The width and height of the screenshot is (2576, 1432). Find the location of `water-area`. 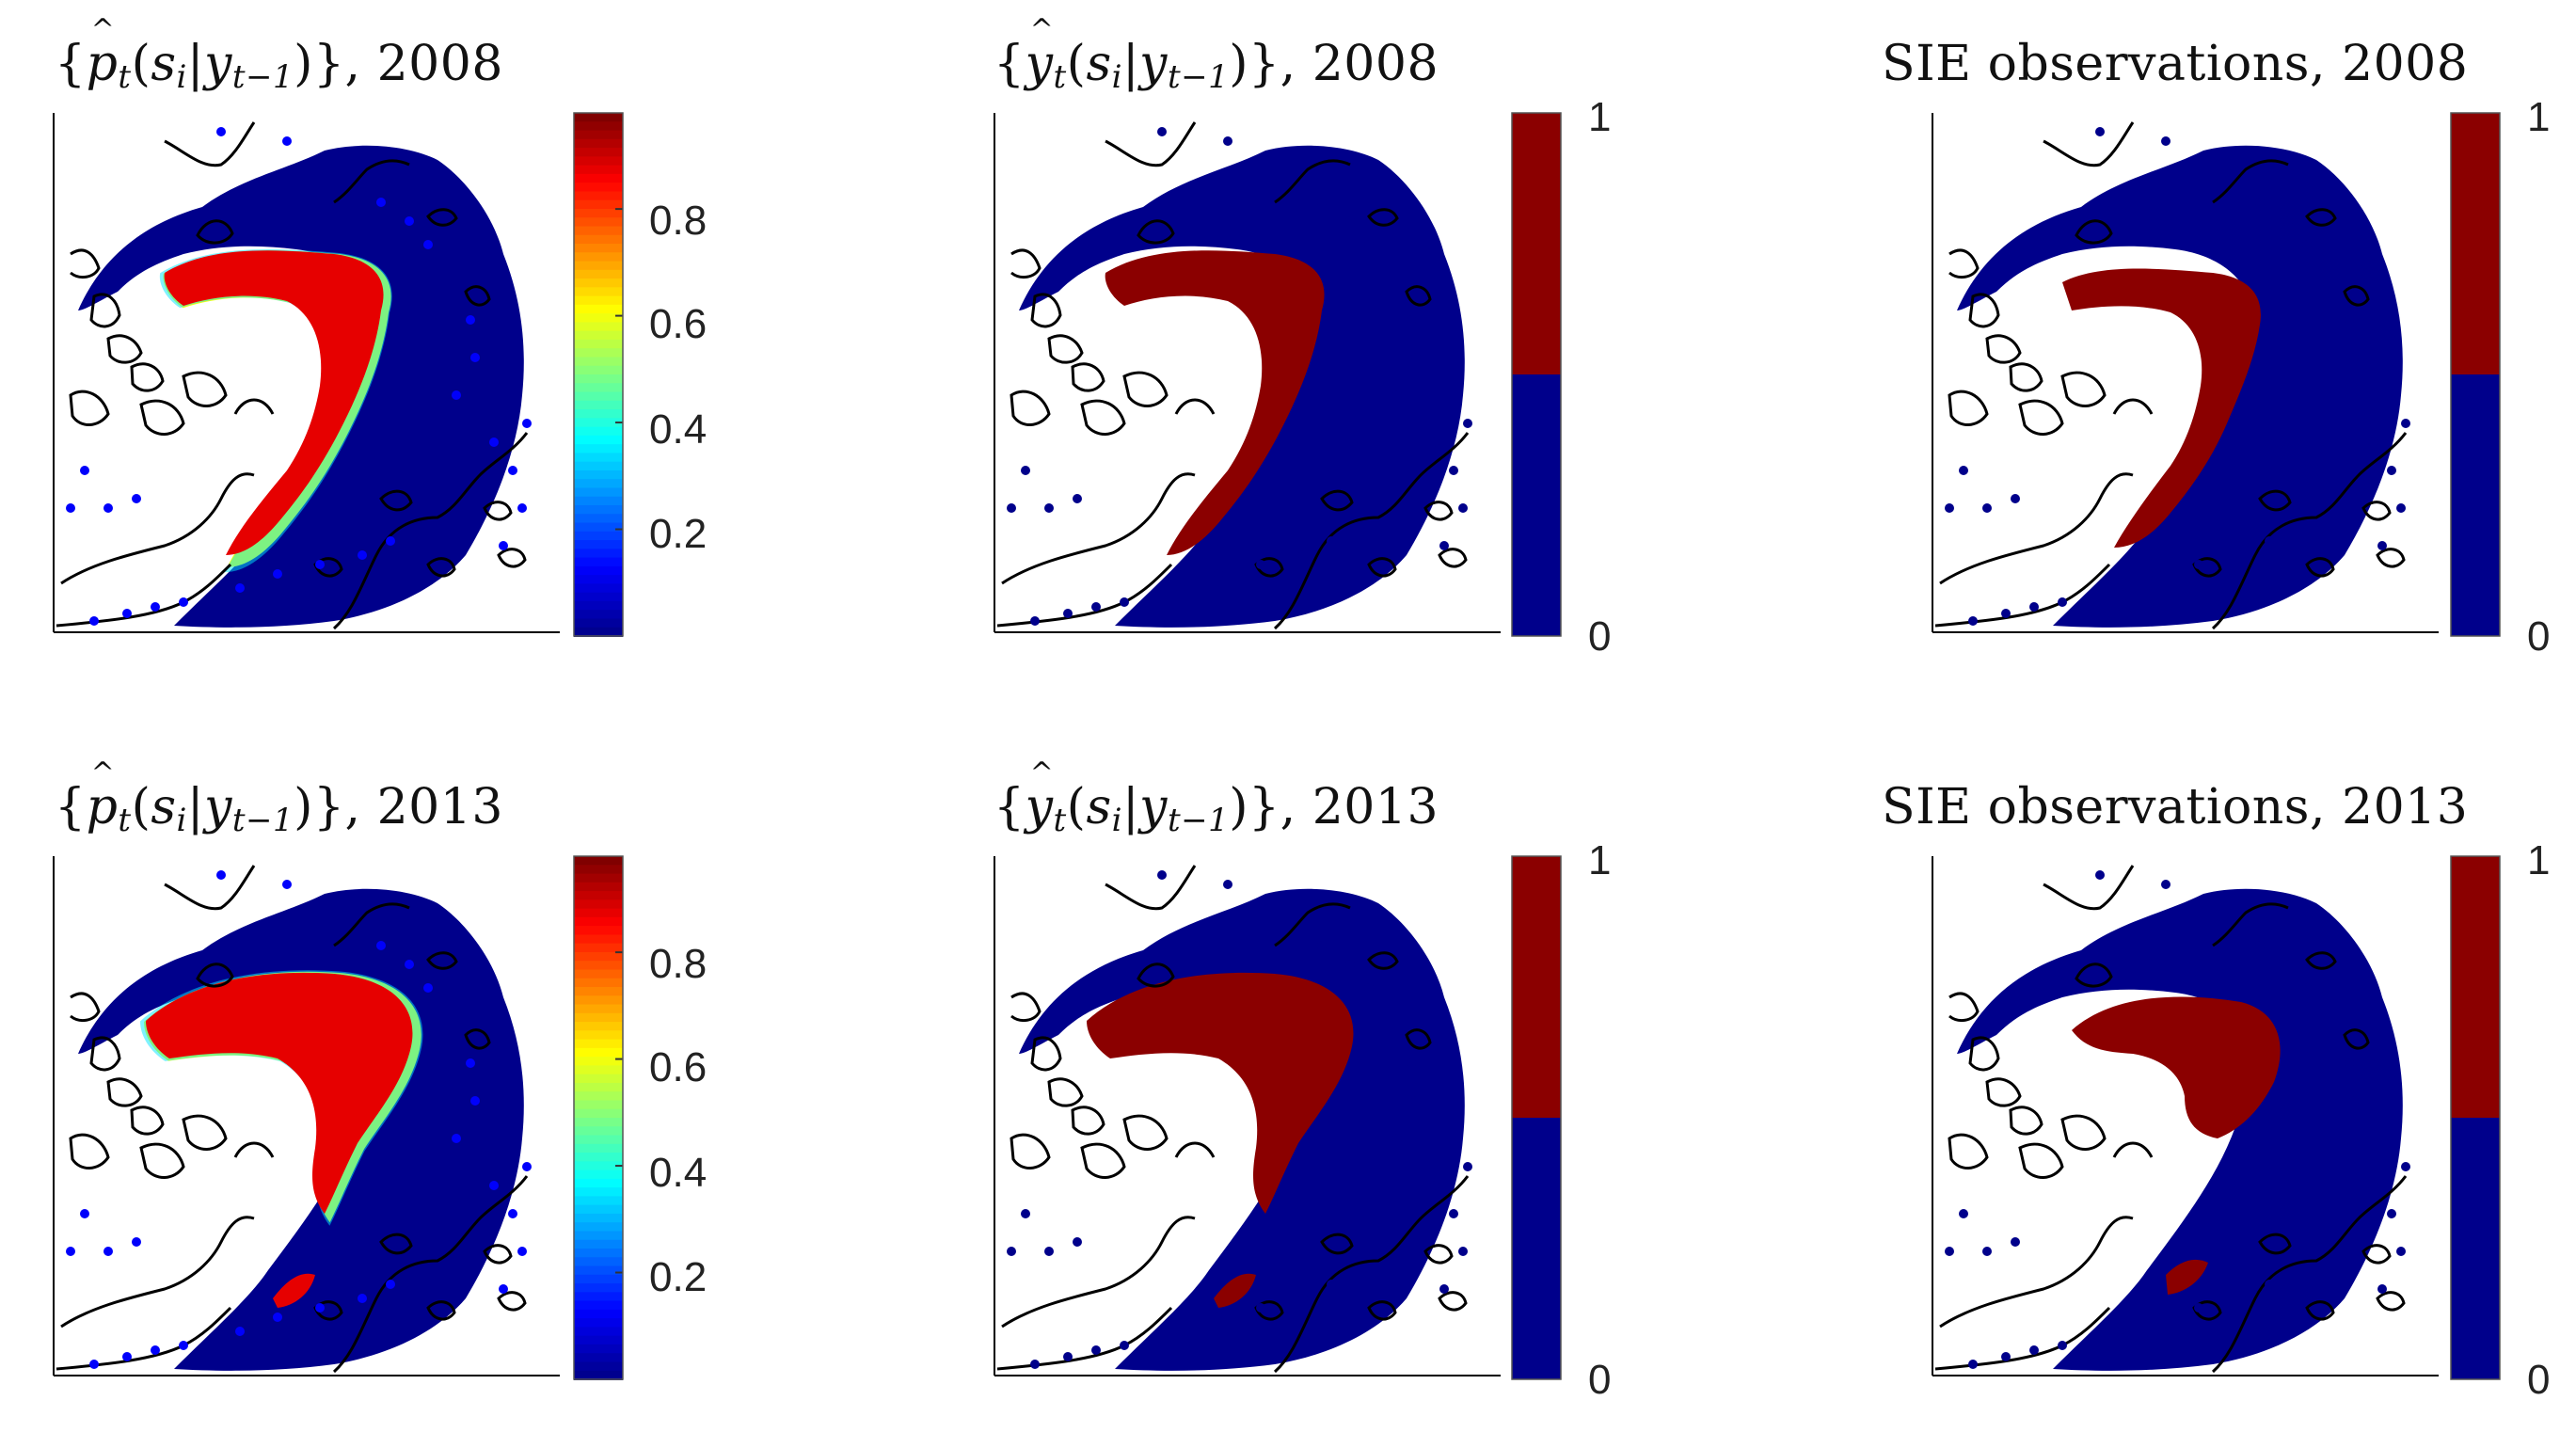

water-area is located at coordinates (301, 386).